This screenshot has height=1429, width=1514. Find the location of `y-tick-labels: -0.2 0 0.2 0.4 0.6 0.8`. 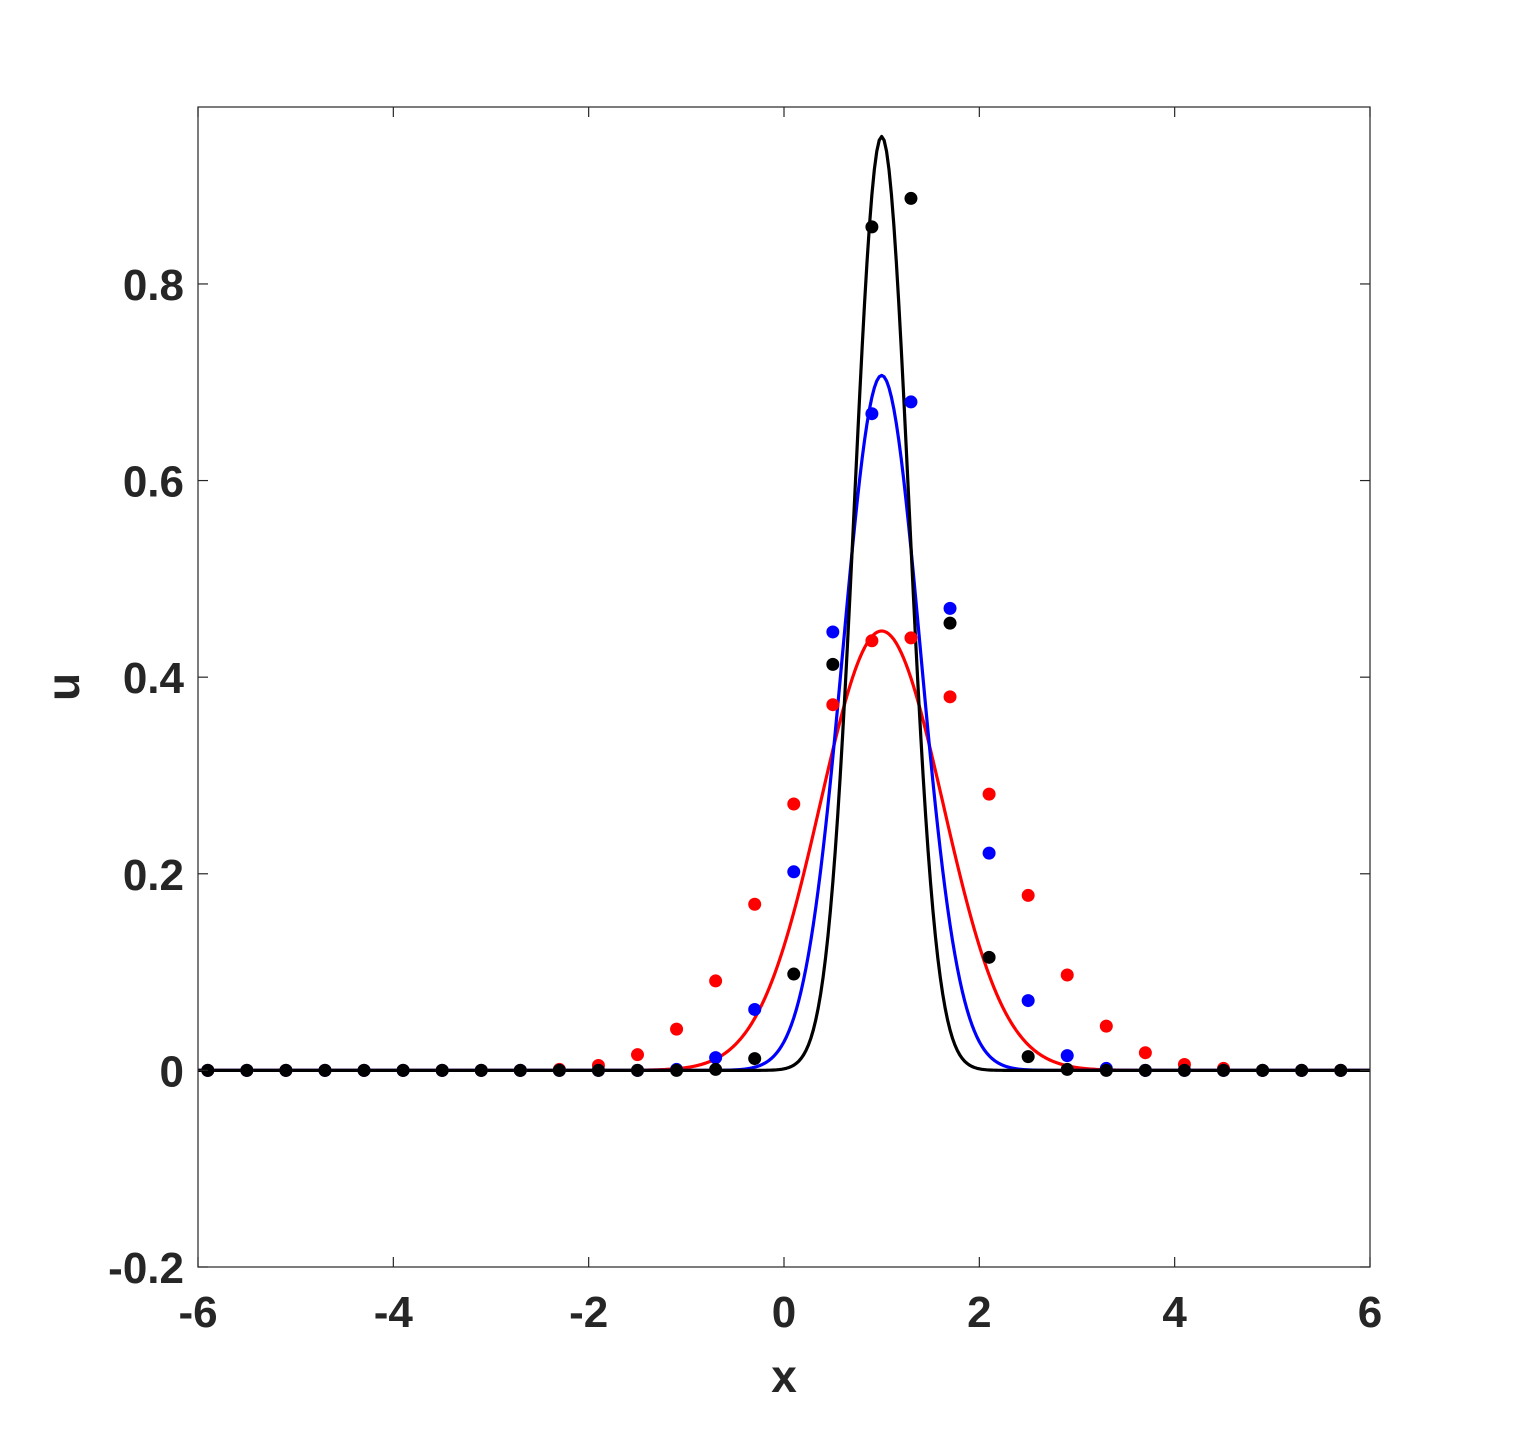

y-tick-labels: -0.2 0 0.2 0.4 0.6 0.8 is located at coordinates (146, 777).